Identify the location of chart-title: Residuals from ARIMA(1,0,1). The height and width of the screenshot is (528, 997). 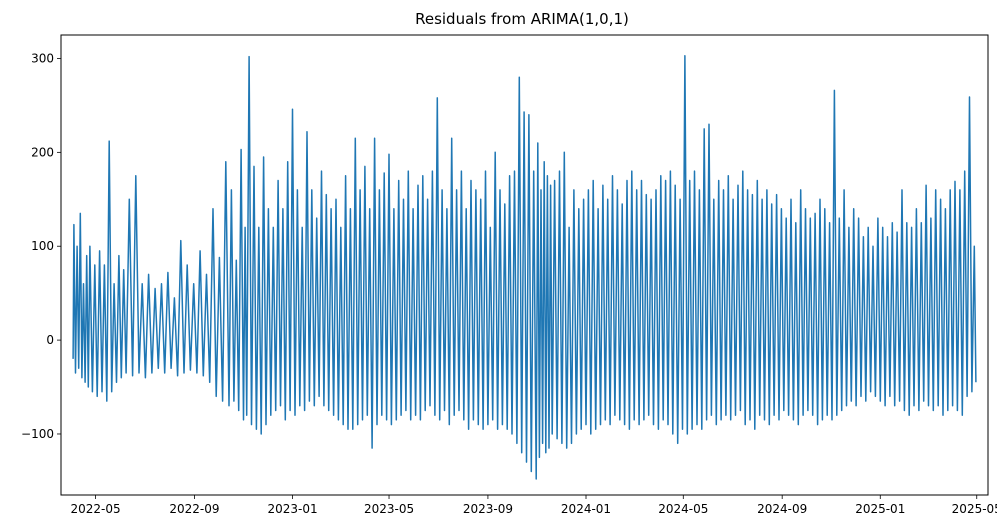
(522, 19).